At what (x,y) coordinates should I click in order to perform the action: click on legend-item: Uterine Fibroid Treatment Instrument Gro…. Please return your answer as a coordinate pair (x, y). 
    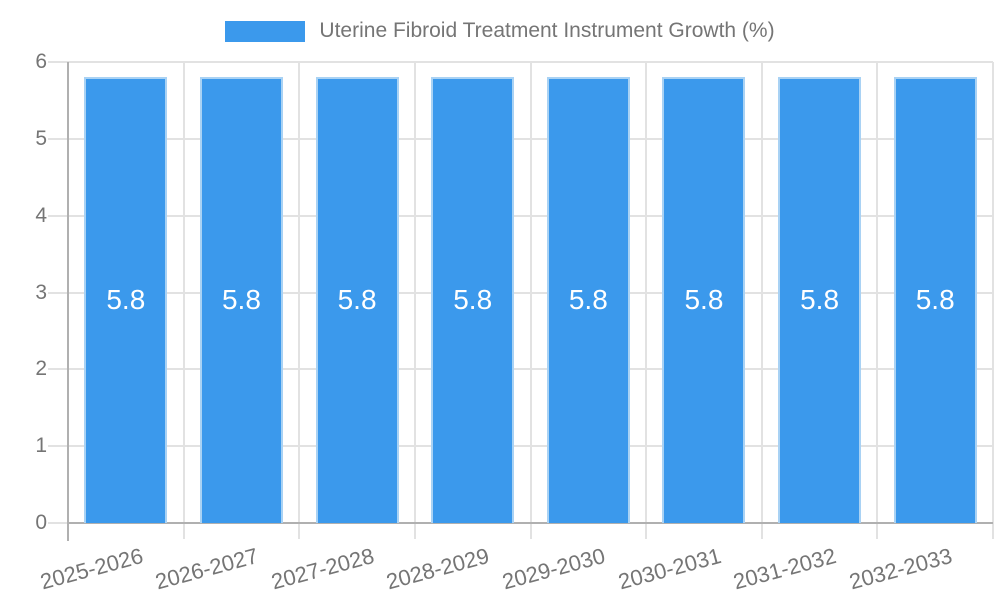
    Looking at the image, I should click on (500, 31).